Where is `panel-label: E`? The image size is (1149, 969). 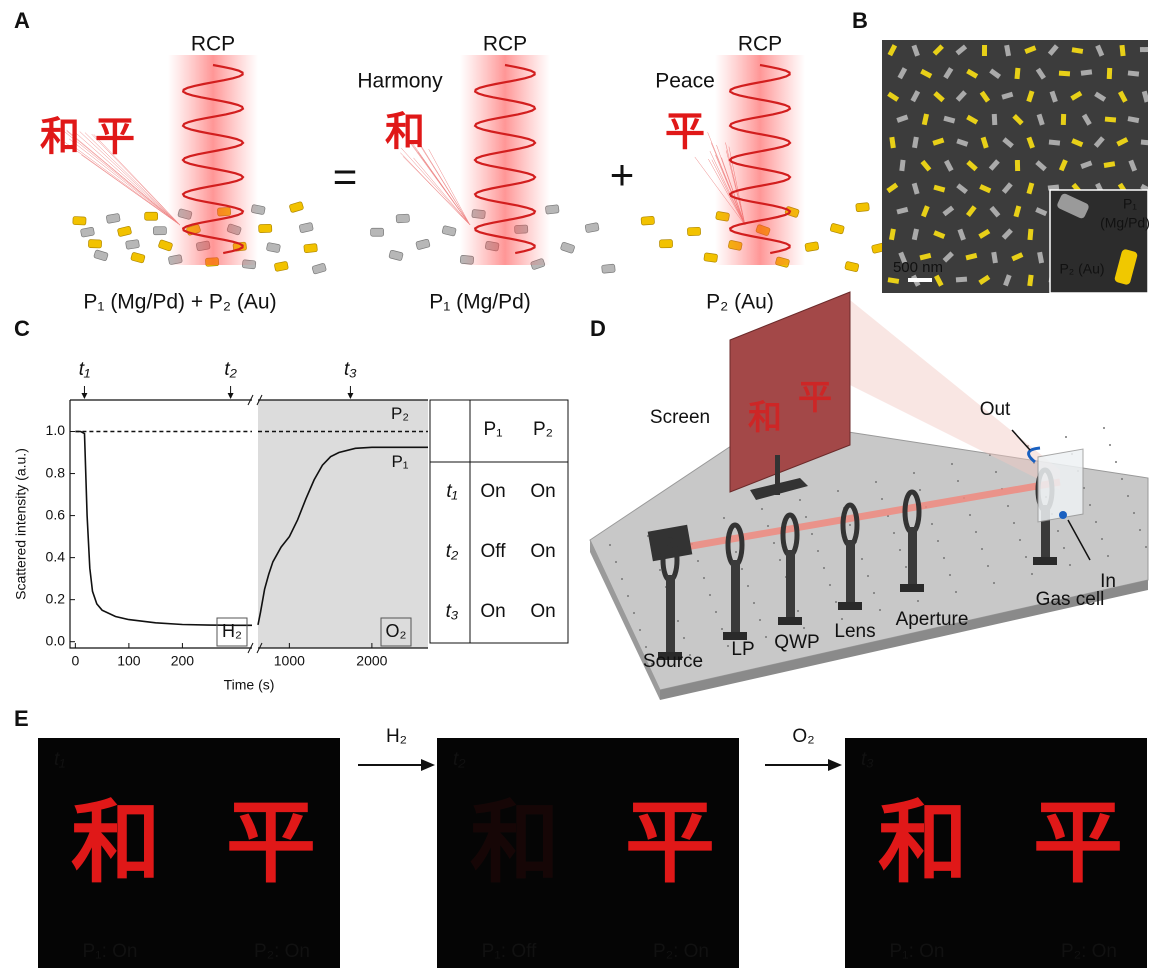
panel-label: E is located at coordinates (21, 718).